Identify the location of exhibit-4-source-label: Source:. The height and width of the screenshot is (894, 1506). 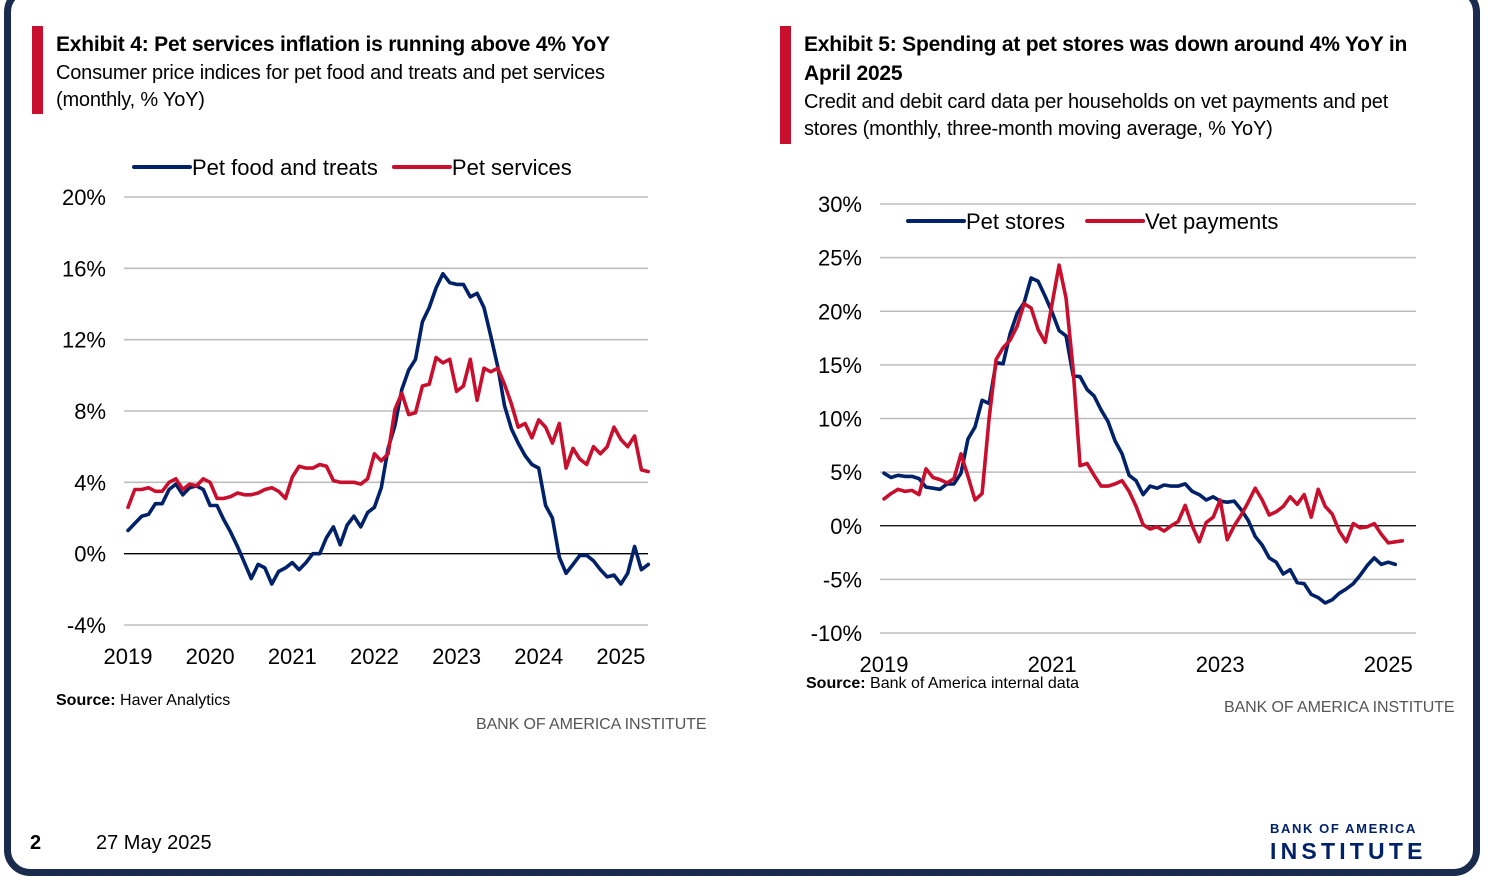
(86, 700).